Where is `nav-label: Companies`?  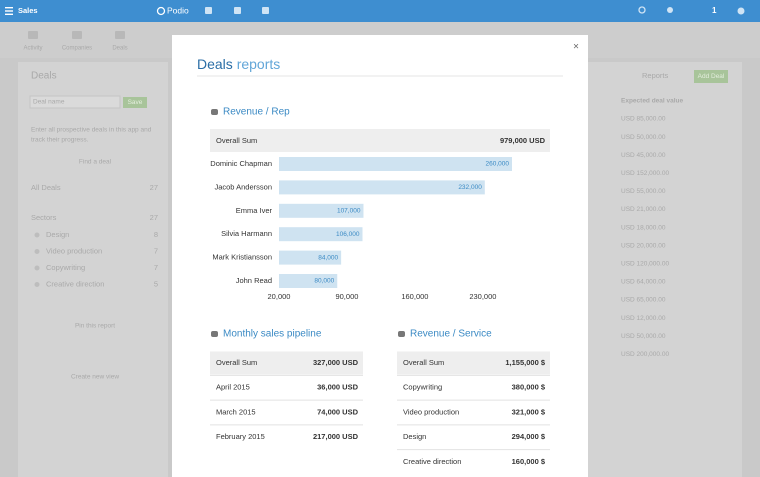 nav-label: Companies is located at coordinates (77, 49).